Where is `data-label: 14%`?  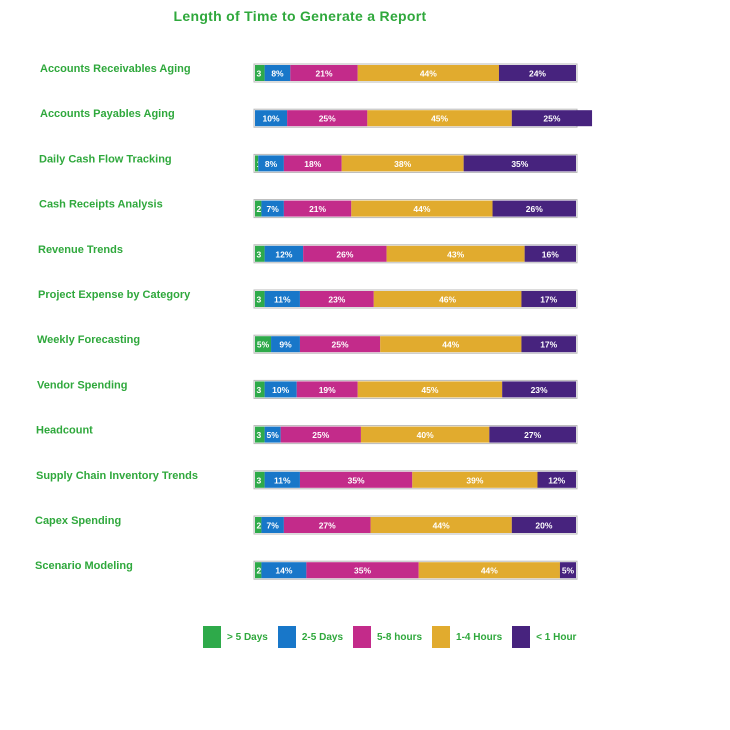 data-label: 14% is located at coordinates (283, 571).